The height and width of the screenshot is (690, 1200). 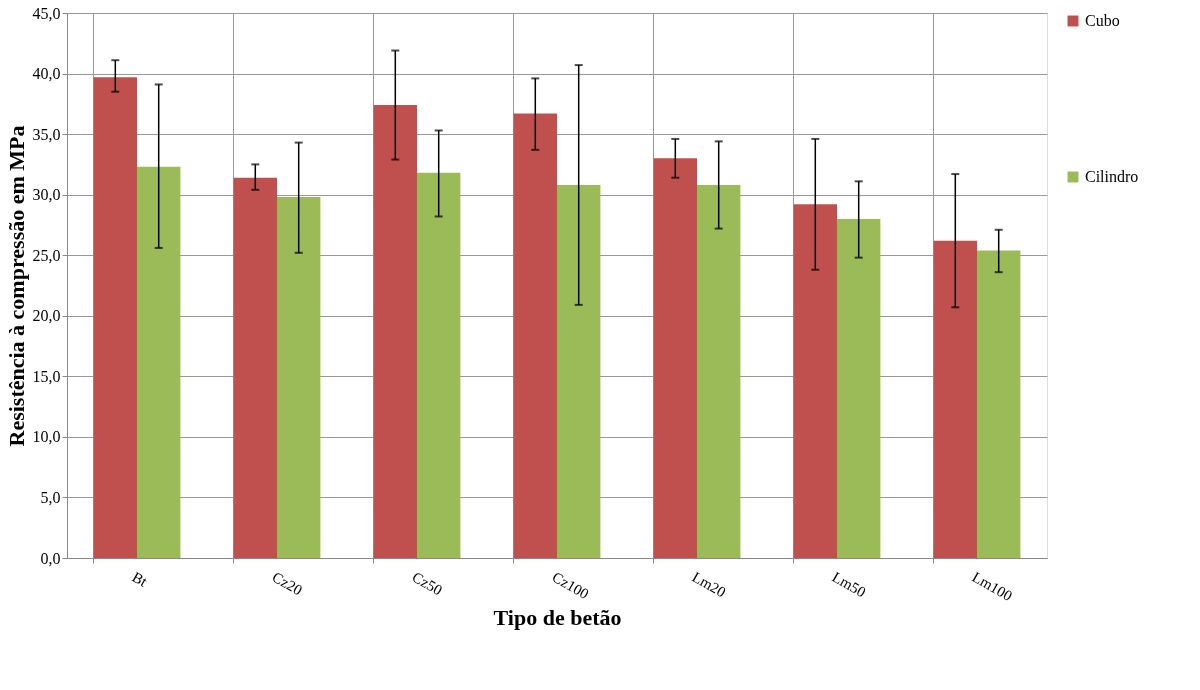 What do you see at coordinates (1102, 20) in the screenshot?
I see `legend-label: Cubo` at bounding box center [1102, 20].